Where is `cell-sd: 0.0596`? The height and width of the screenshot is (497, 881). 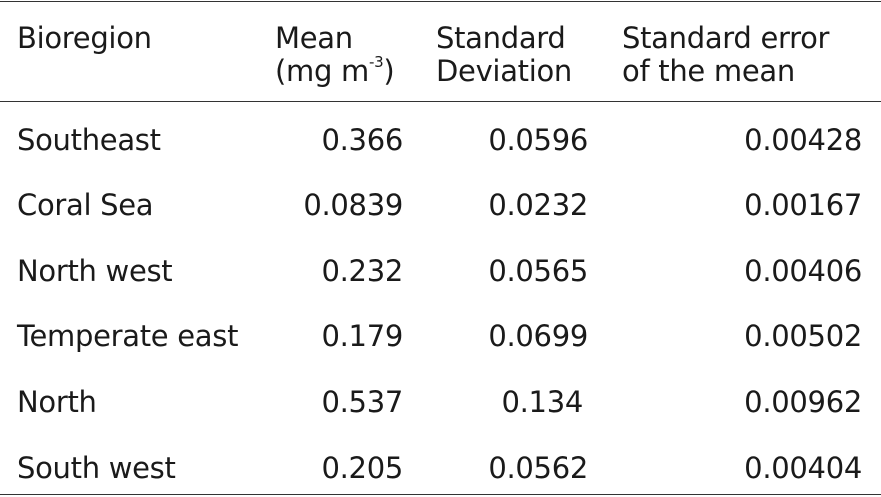
cell-sd: 0.0596 is located at coordinates (538, 140).